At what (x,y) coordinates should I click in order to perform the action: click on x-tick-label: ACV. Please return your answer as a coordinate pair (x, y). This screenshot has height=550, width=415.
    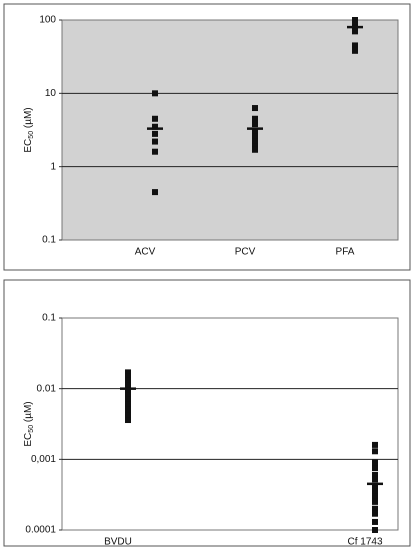
    Looking at the image, I should click on (145, 252).